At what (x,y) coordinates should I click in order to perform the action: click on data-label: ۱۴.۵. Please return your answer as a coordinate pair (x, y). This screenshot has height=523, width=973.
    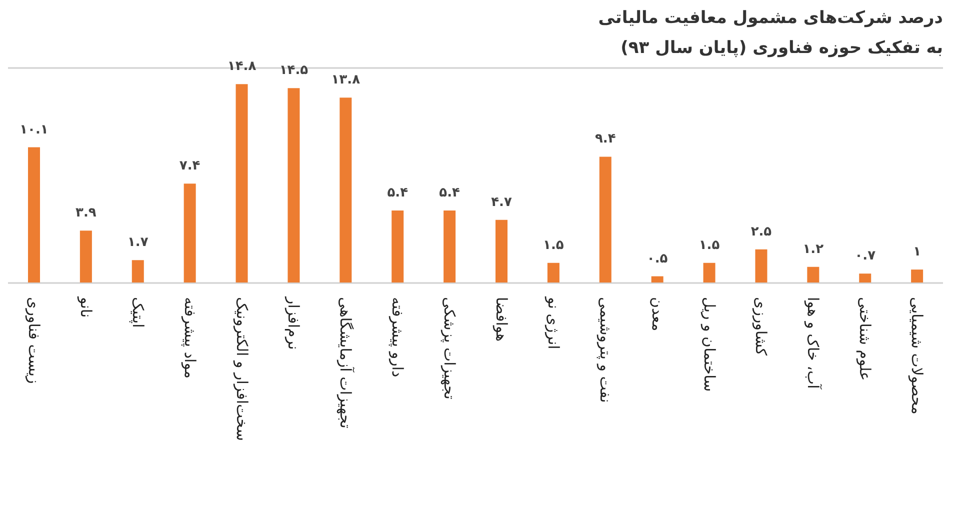
    Looking at the image, I should click on (293, 70).